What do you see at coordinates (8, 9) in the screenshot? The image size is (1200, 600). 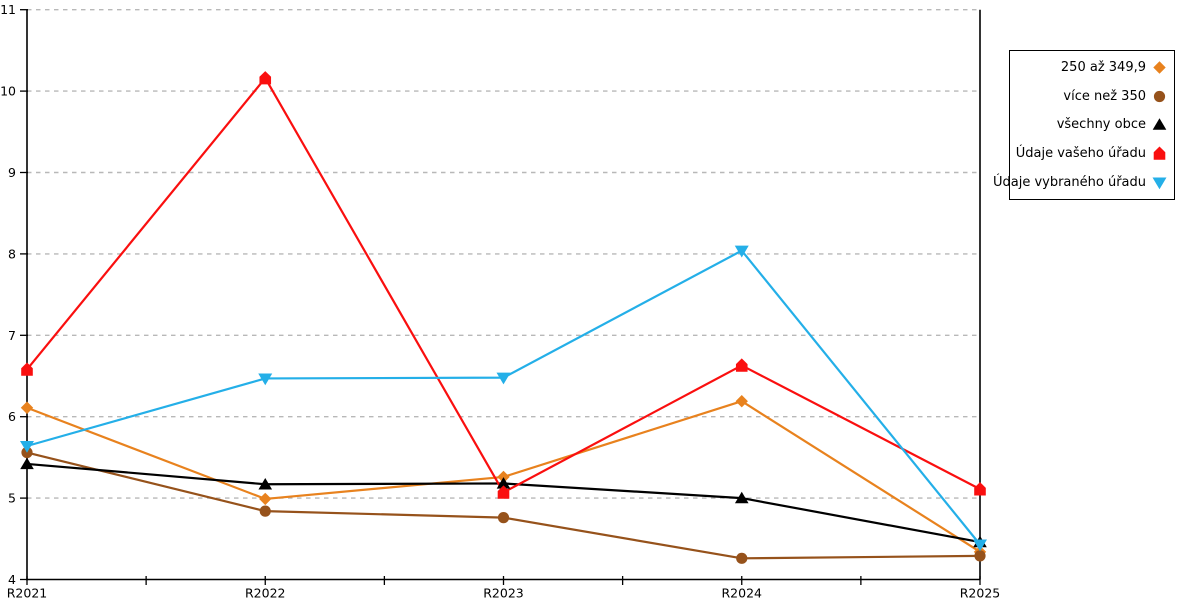 I see `y-tick-label: 11` at bounding box center [8, 9].